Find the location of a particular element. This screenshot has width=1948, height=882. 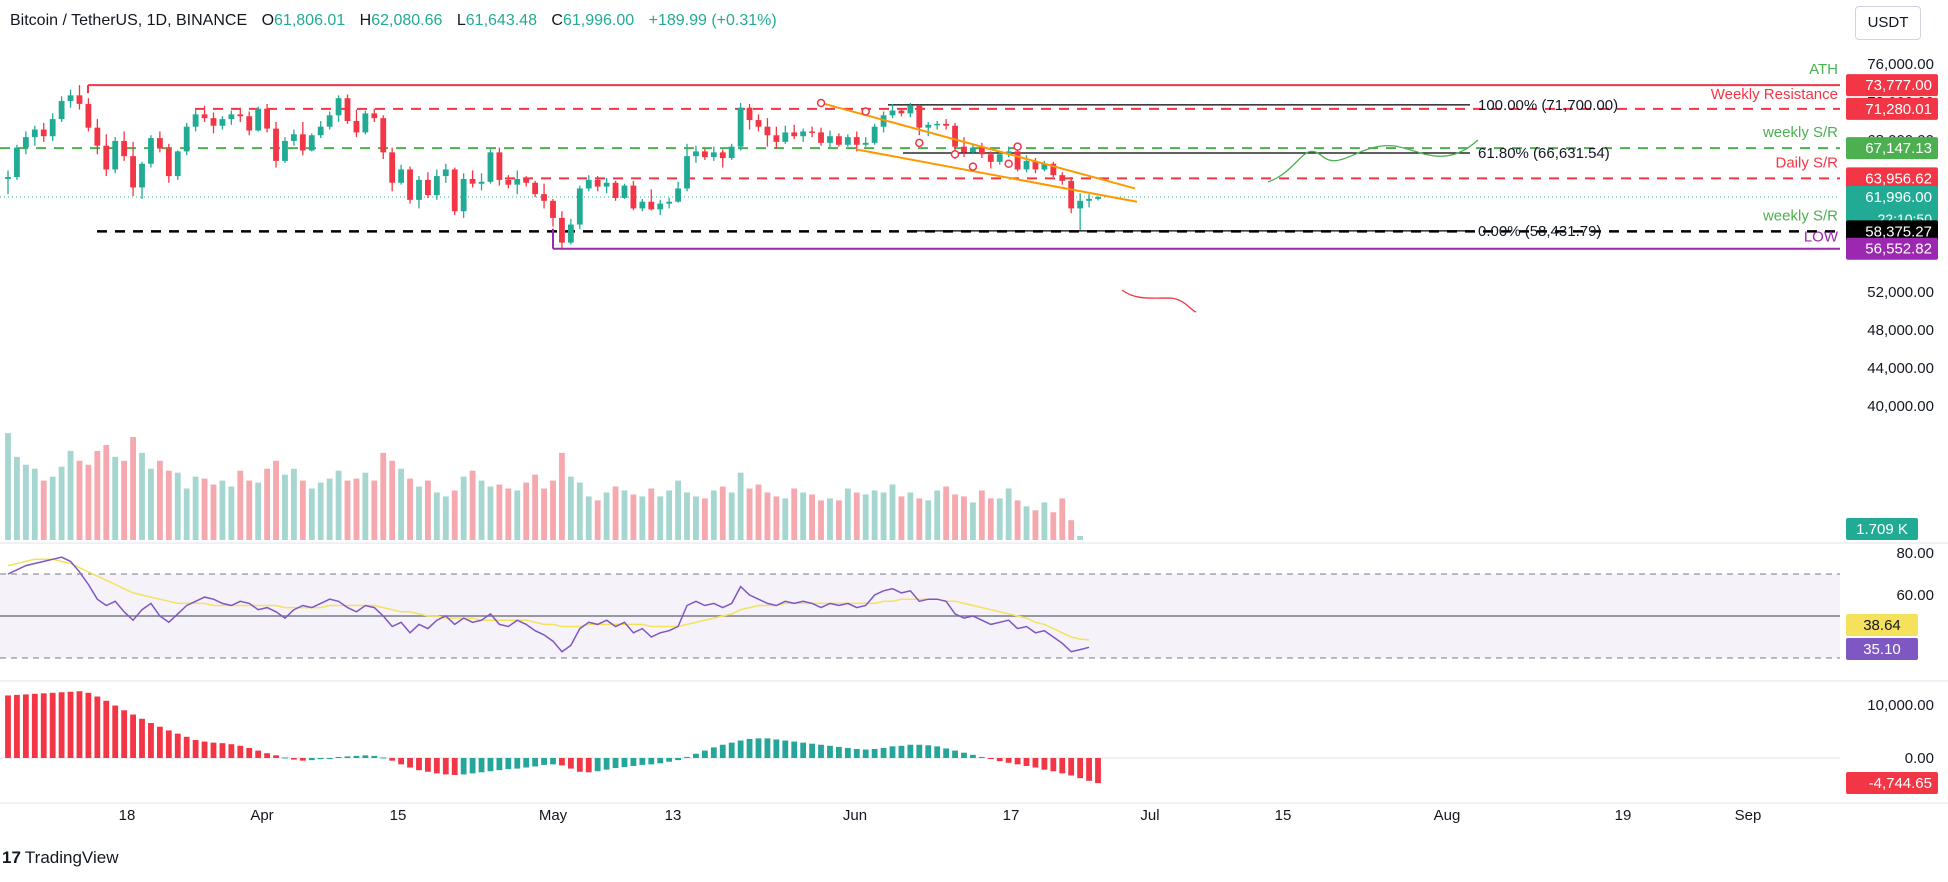

price-tick-label: 52,000.00 is located at coordinates (1900, 292).